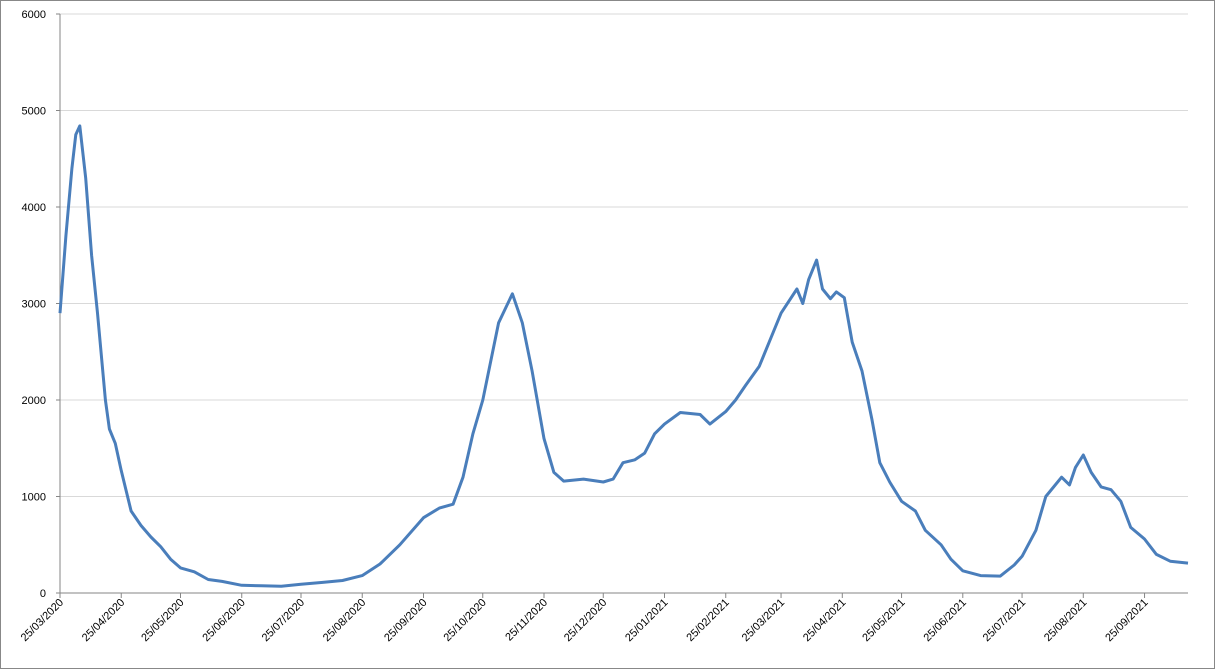 This screenshot has height=669, width=1215. Describe the element at coordinates (34, 208) in the screenshot. I see `y-tick-label: 4000` at that location.